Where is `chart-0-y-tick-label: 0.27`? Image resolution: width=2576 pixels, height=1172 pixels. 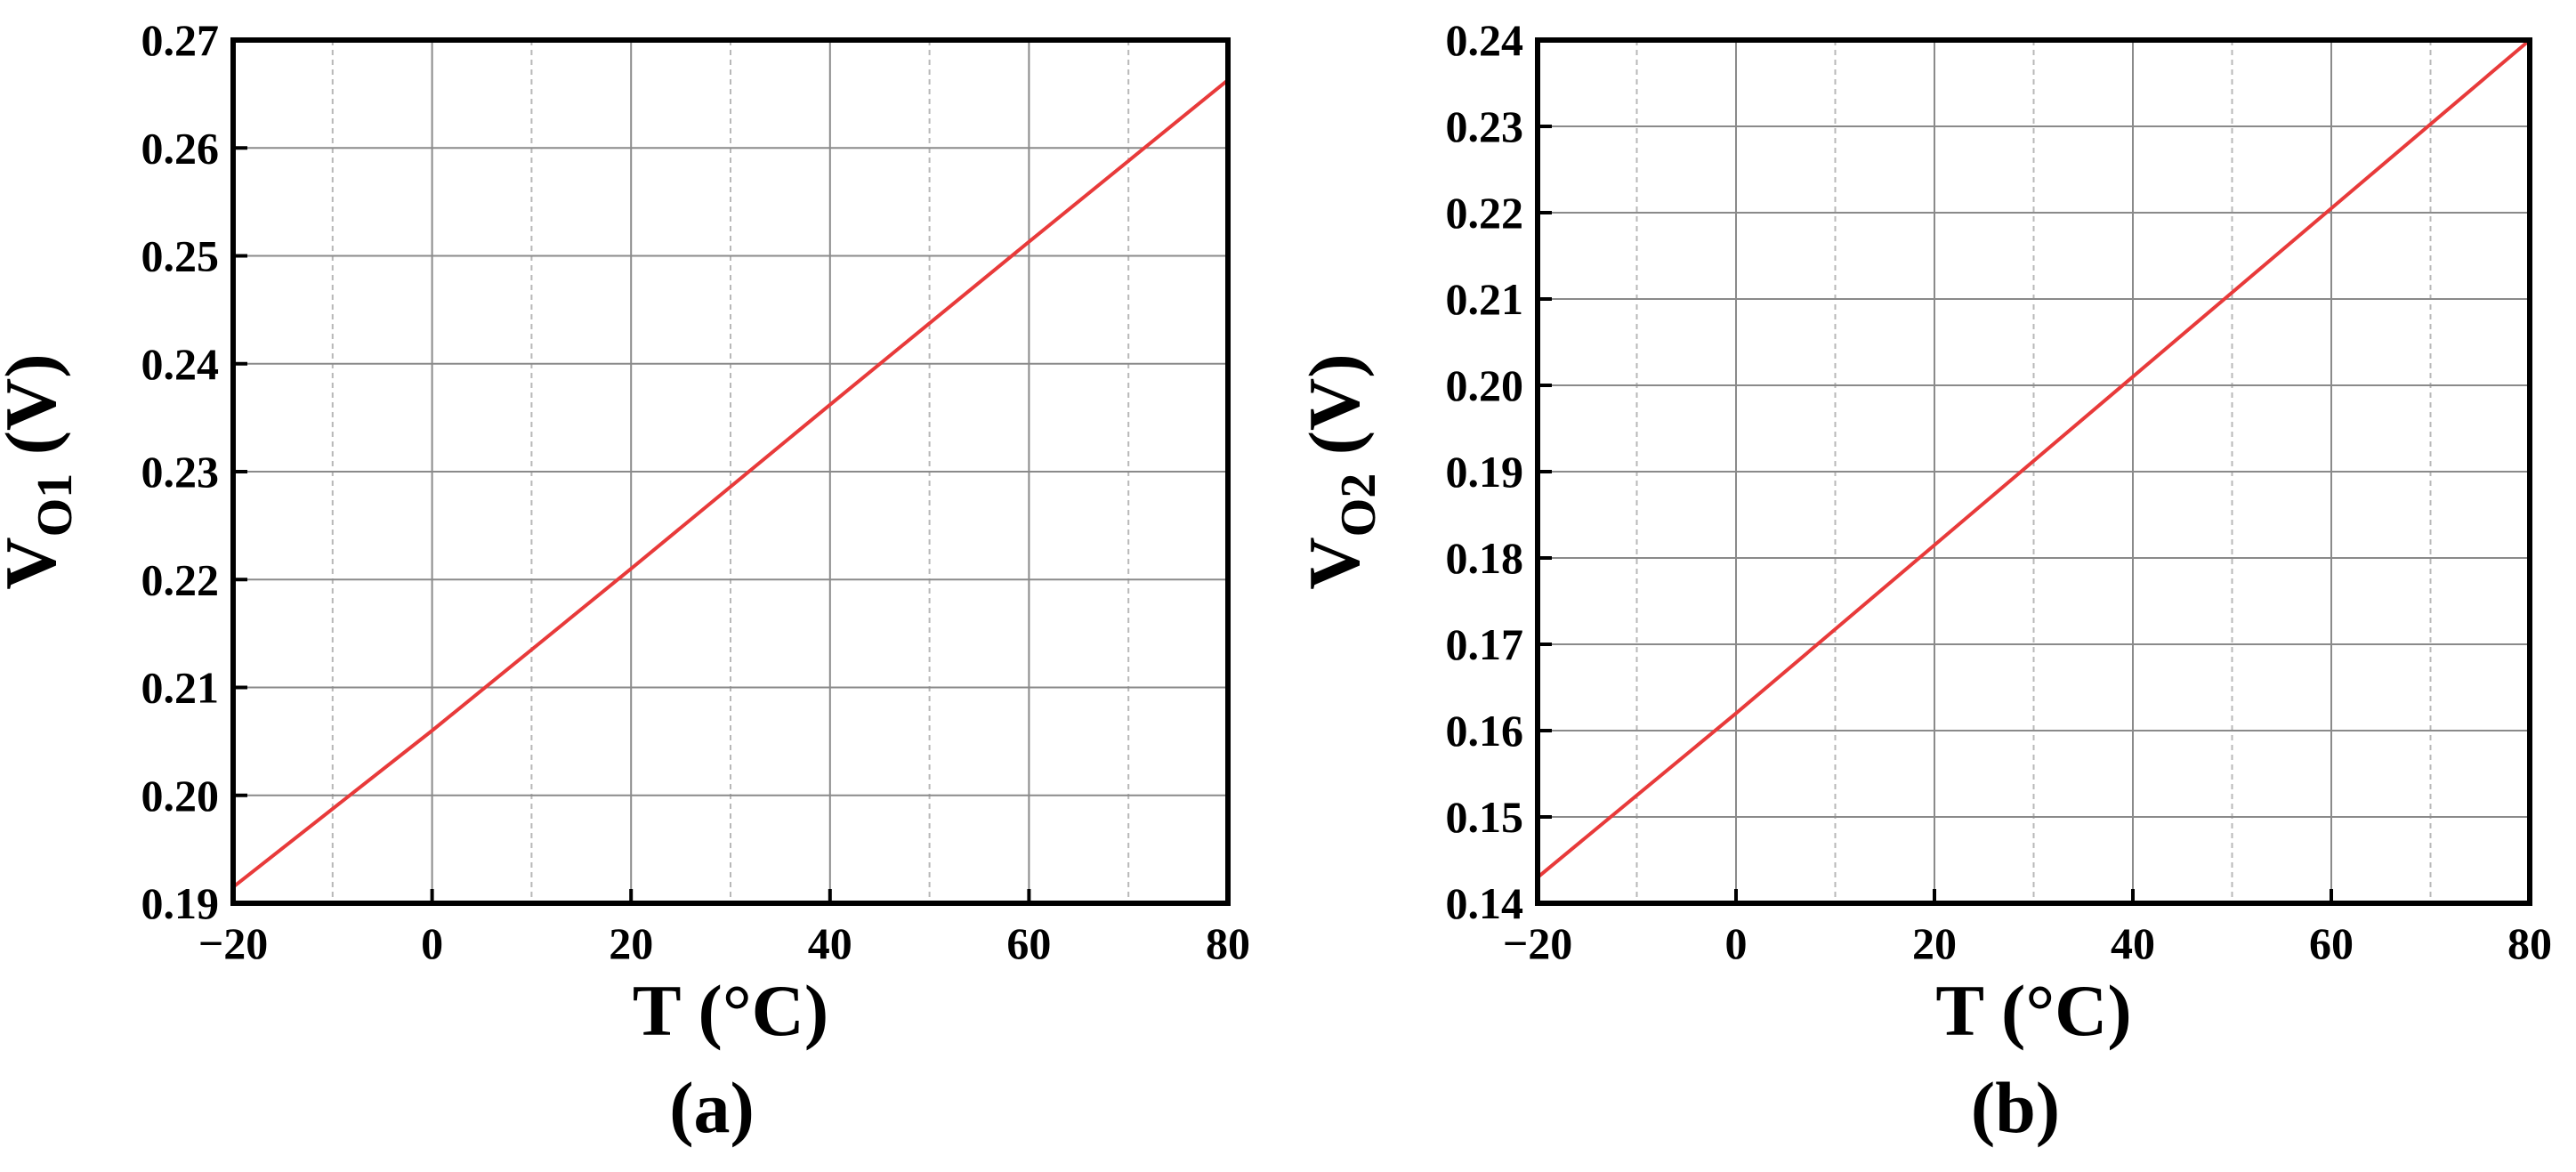
chart-0-y-tick-label: 0.27 is located at coordinates (180, 40).